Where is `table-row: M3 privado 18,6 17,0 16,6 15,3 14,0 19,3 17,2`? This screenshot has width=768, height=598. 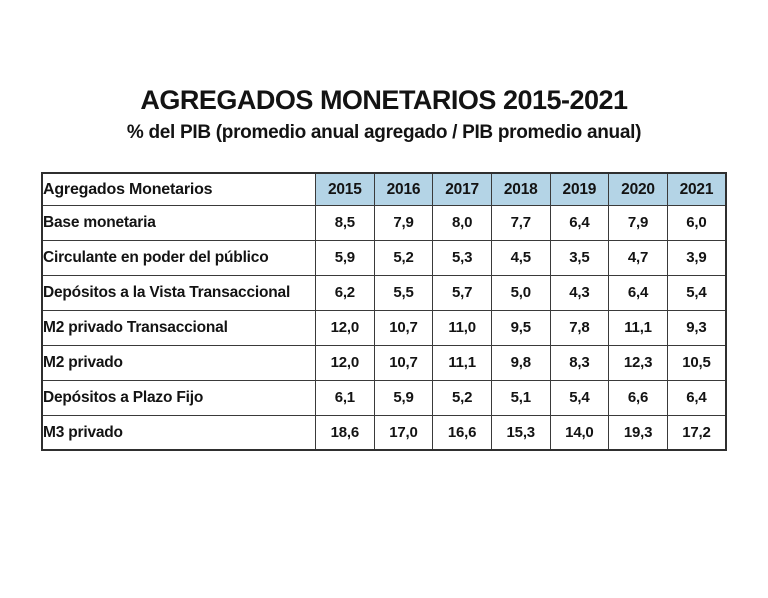 table-row: M3 privado 18,6 17,0 16,6 15,3 14,0 19,3 17,2 is located at coordinates (384, 432).